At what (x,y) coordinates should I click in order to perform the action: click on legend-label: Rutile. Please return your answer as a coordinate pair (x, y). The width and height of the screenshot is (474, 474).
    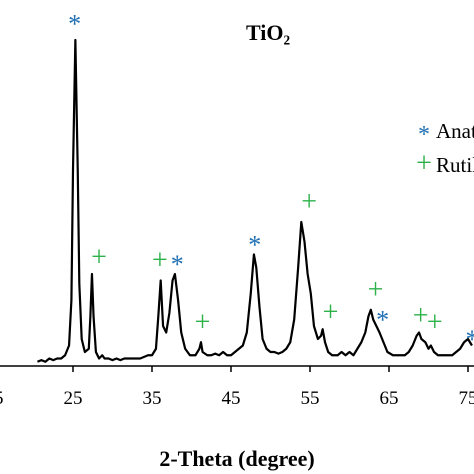
    Looking at the image, I should click on (455, 165).